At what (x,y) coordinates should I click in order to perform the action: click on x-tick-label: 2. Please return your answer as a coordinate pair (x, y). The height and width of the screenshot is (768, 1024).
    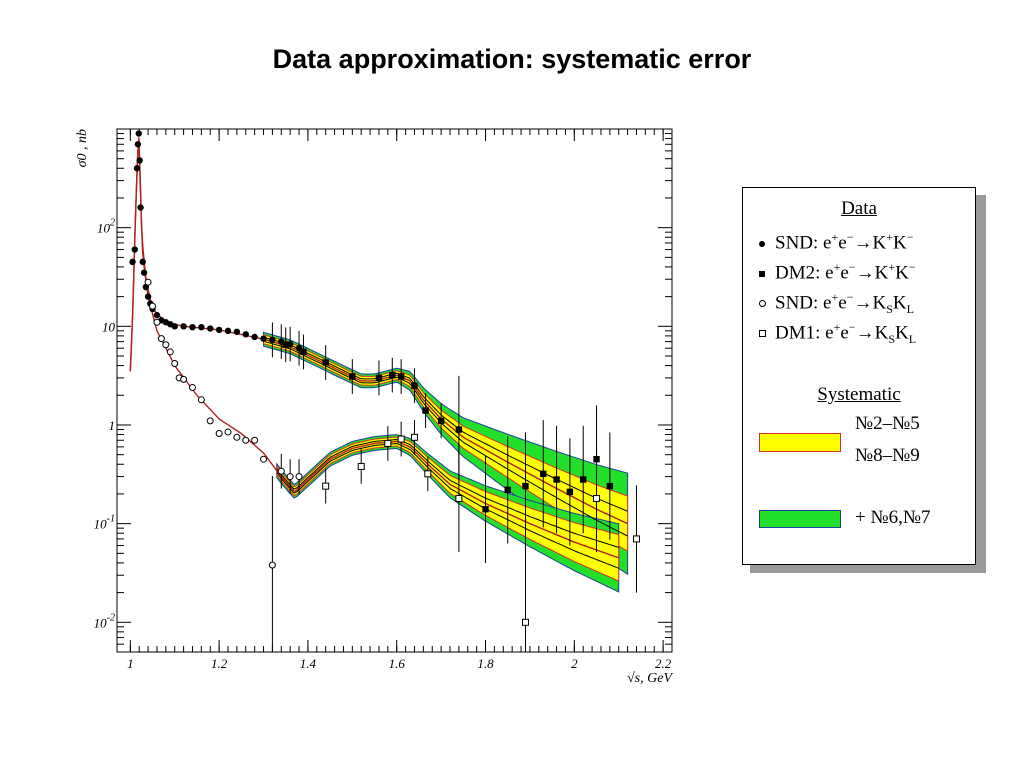
    Looking at the image, I should click on (574, 663).